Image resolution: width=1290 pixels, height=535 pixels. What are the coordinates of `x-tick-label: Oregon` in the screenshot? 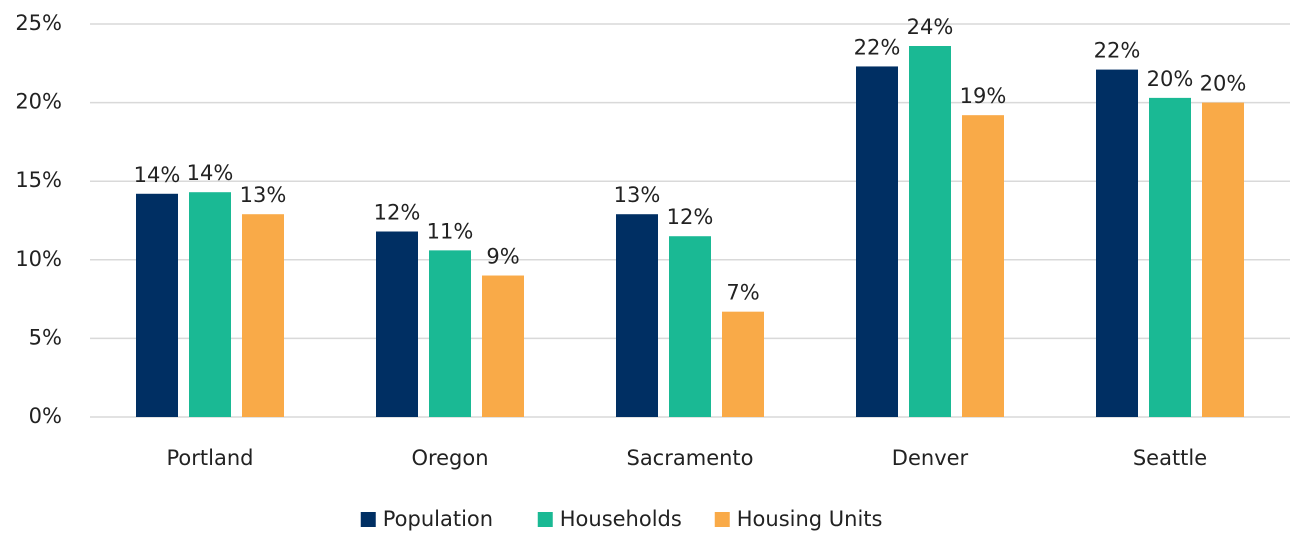 It's located at (449, 458).